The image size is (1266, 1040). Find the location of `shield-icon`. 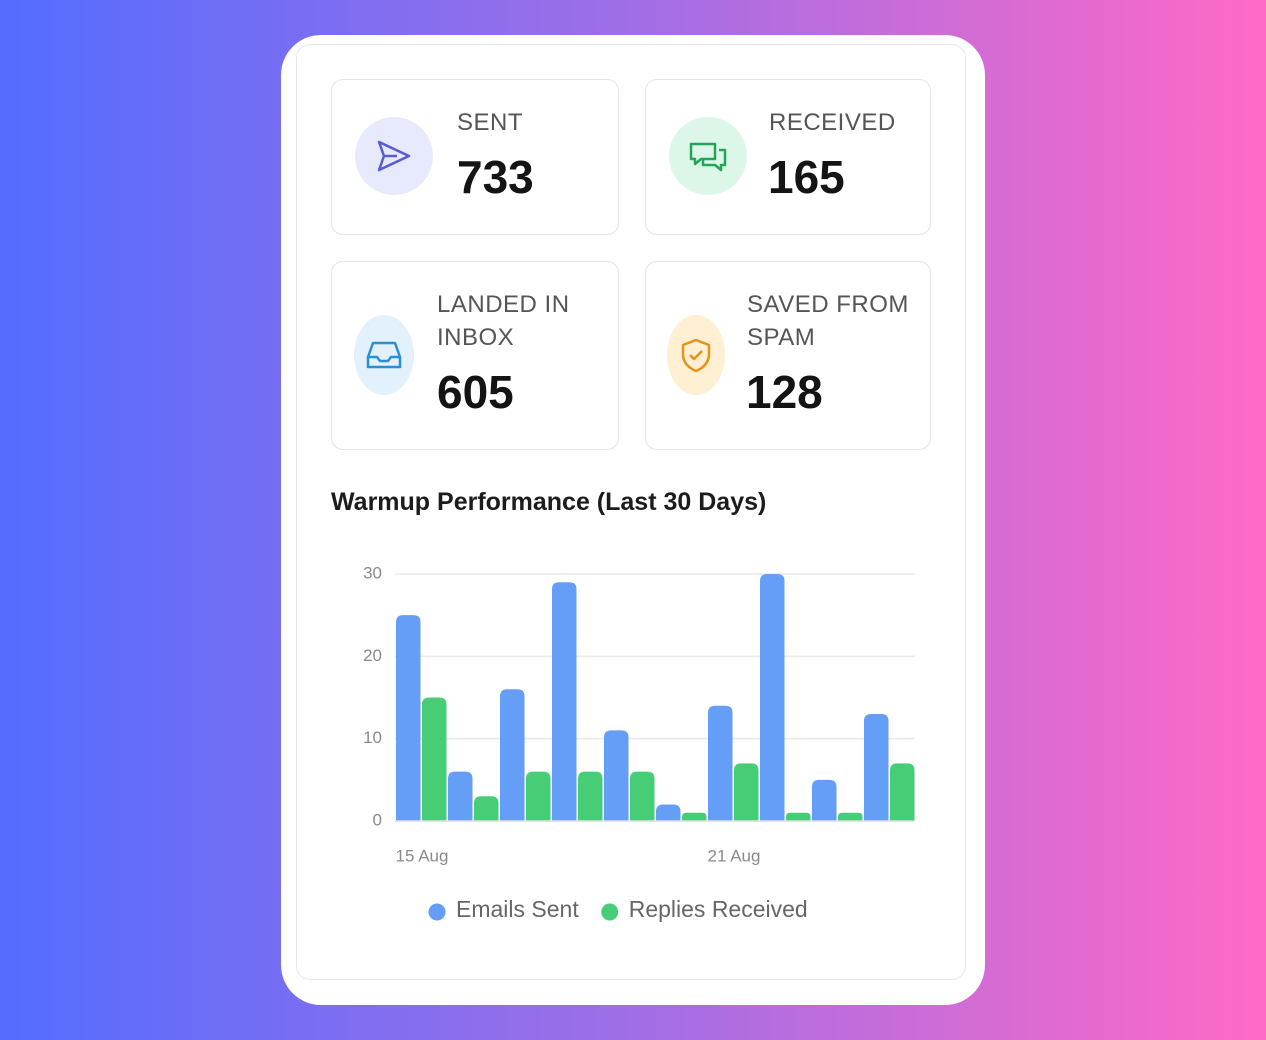

shield-icon is located at coordinates (696, 355).